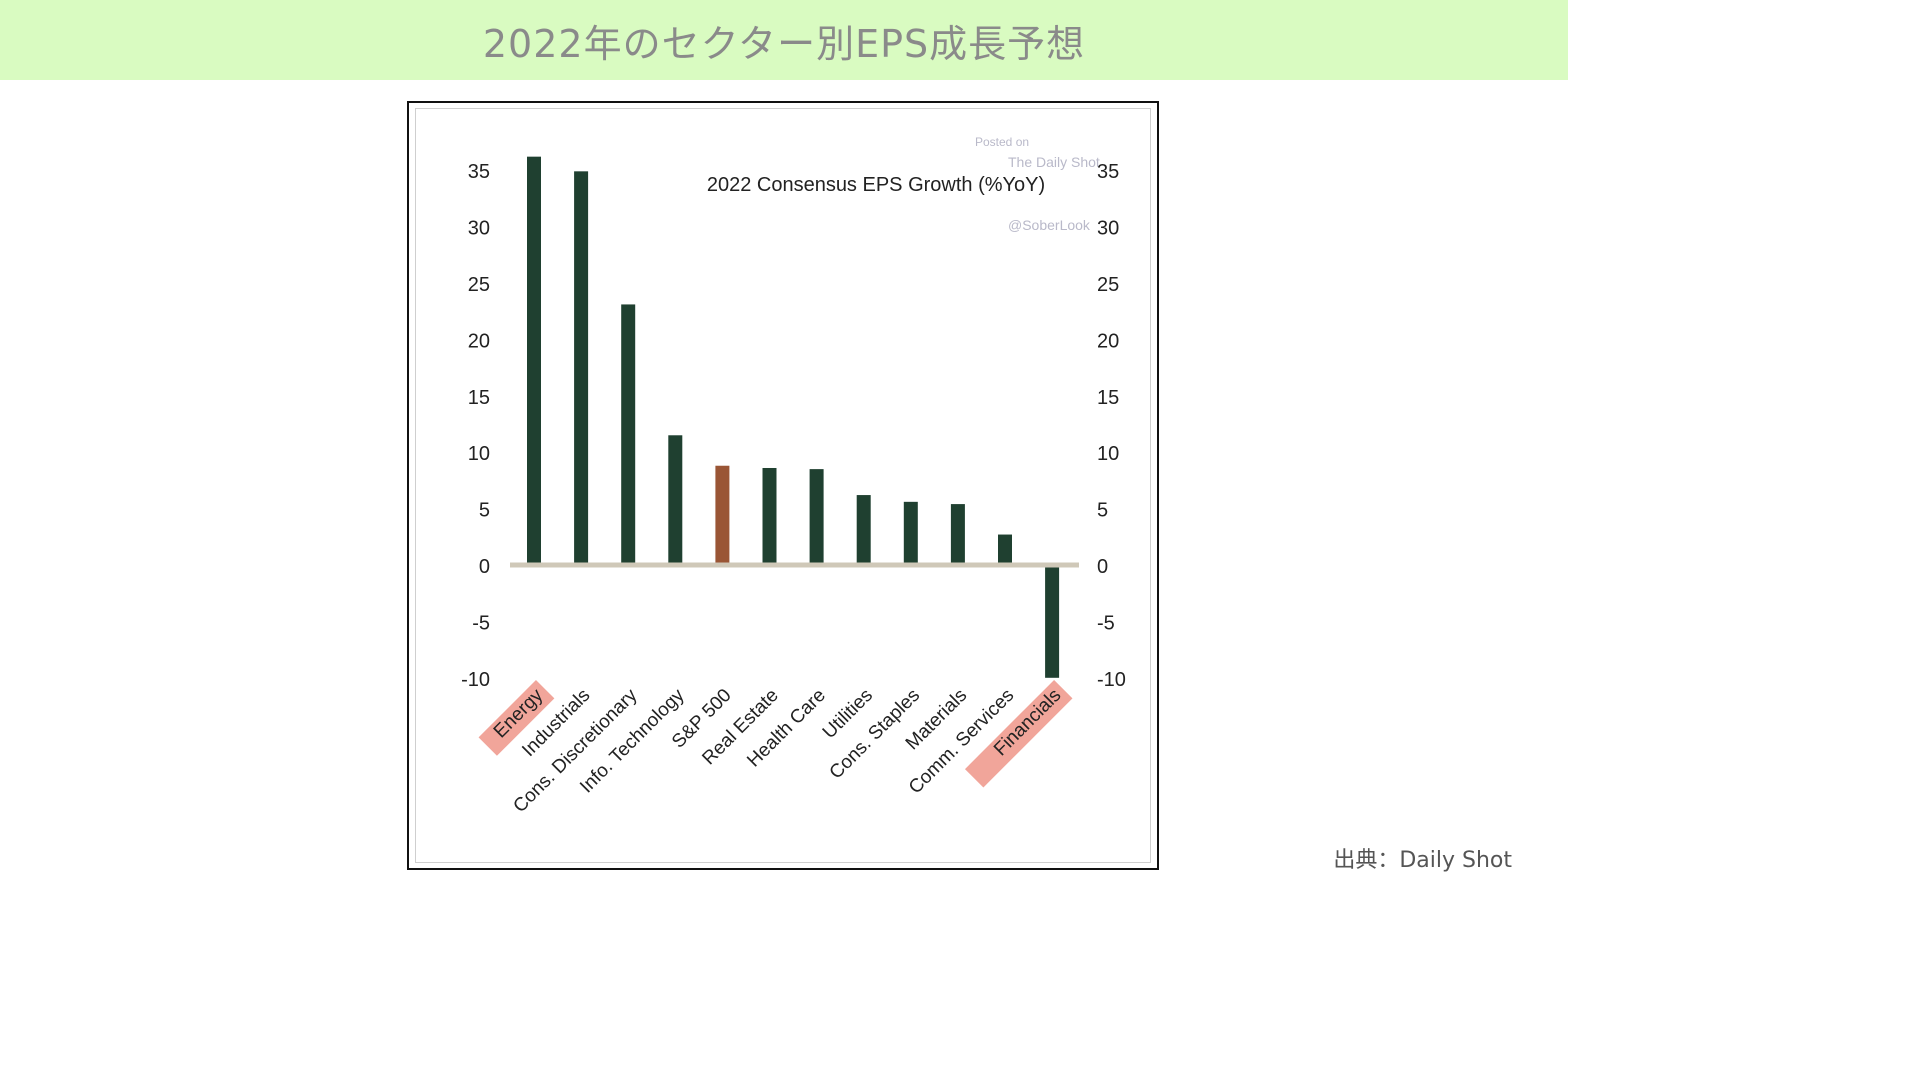 The width and height of the screenshot is (1920, 1080). I want to click on y-tick-label-left: 35, so click(479, 172).